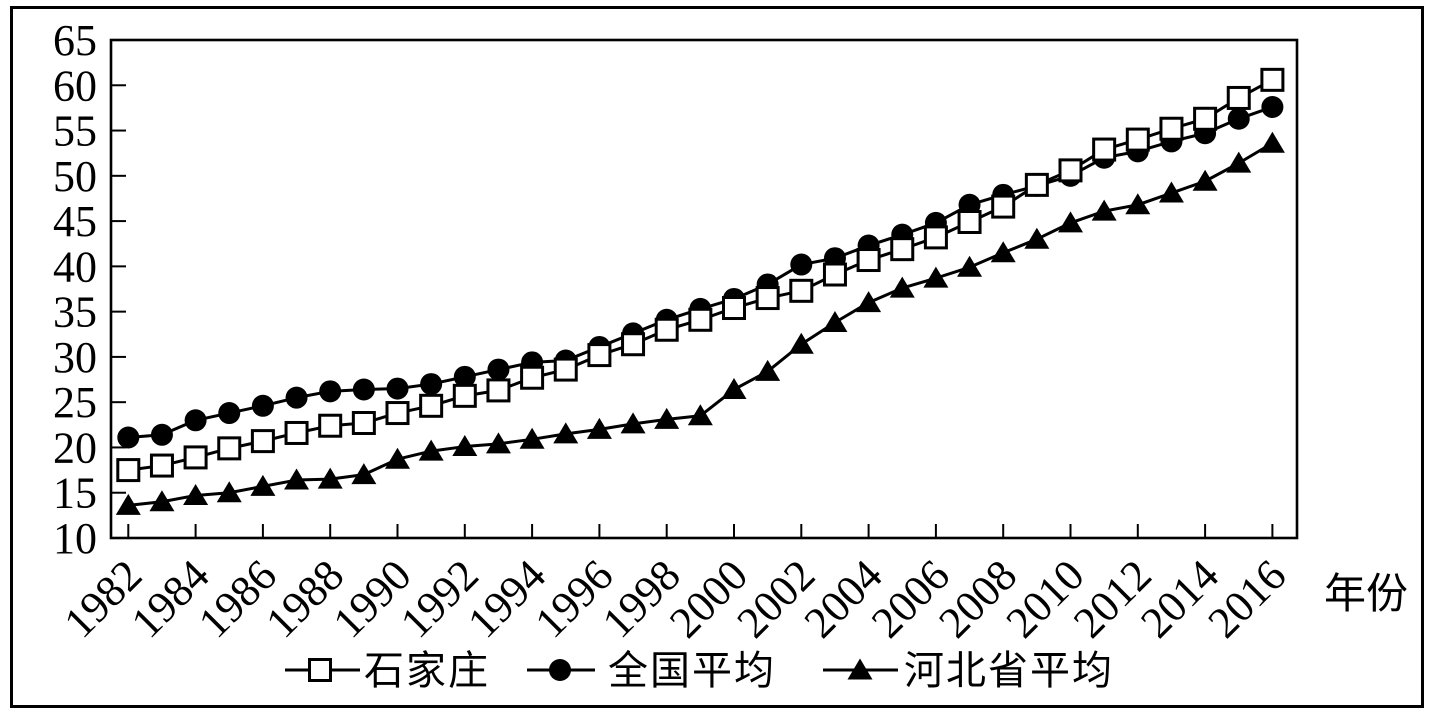 The height and width of the screenshot is (718, 1436). Describe the element at coordinates (75, 131) in the screenshot. I see `y-tick-label: 55` at that location.